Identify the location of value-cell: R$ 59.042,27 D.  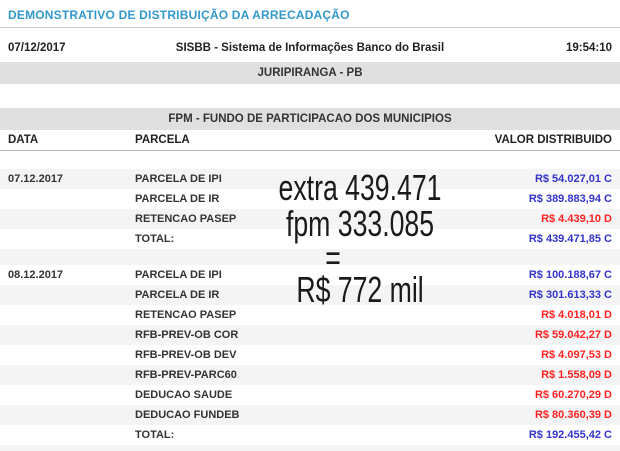
(573, 335).